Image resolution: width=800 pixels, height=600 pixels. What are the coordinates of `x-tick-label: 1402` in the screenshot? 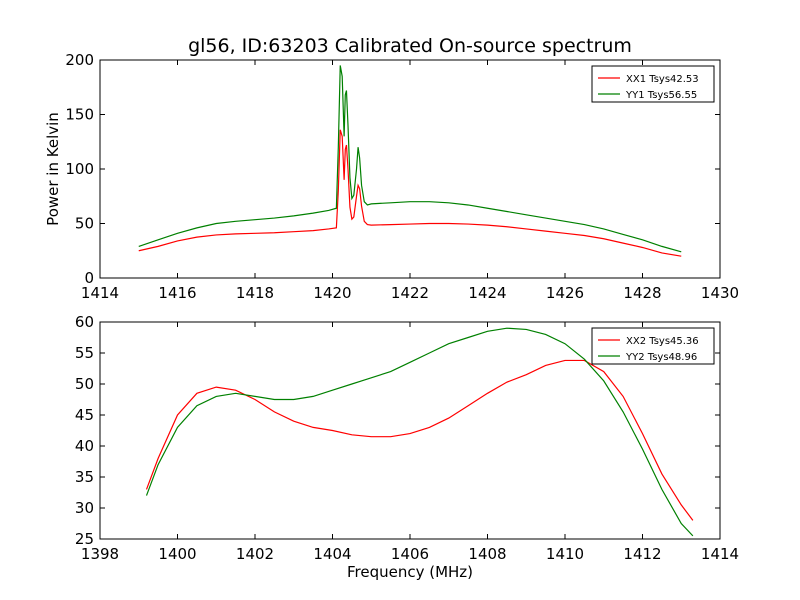 It's located at (255, 554).